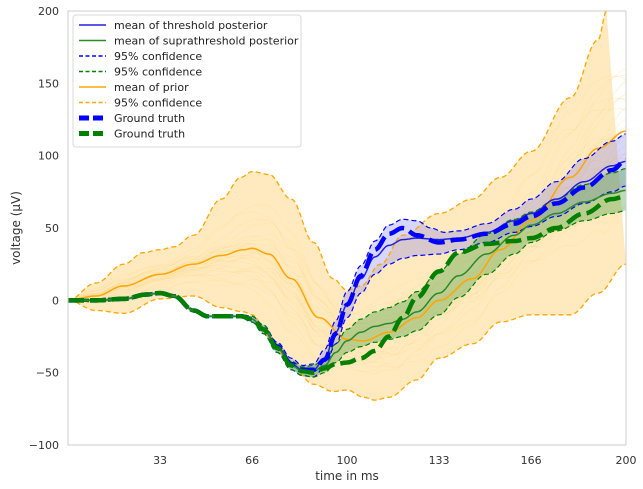 This screenshot has width=643, height=489. Describe the element at coordinates (531, 460) in the screenshot. I see `x-tick-label: 166` at that location.